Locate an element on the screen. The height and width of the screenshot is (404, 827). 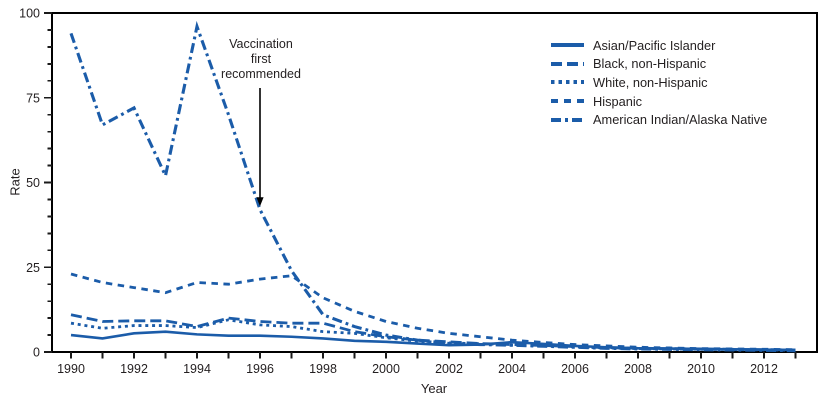
legend-label: Black, non-Hispanic is located at coordinates (650, 64).